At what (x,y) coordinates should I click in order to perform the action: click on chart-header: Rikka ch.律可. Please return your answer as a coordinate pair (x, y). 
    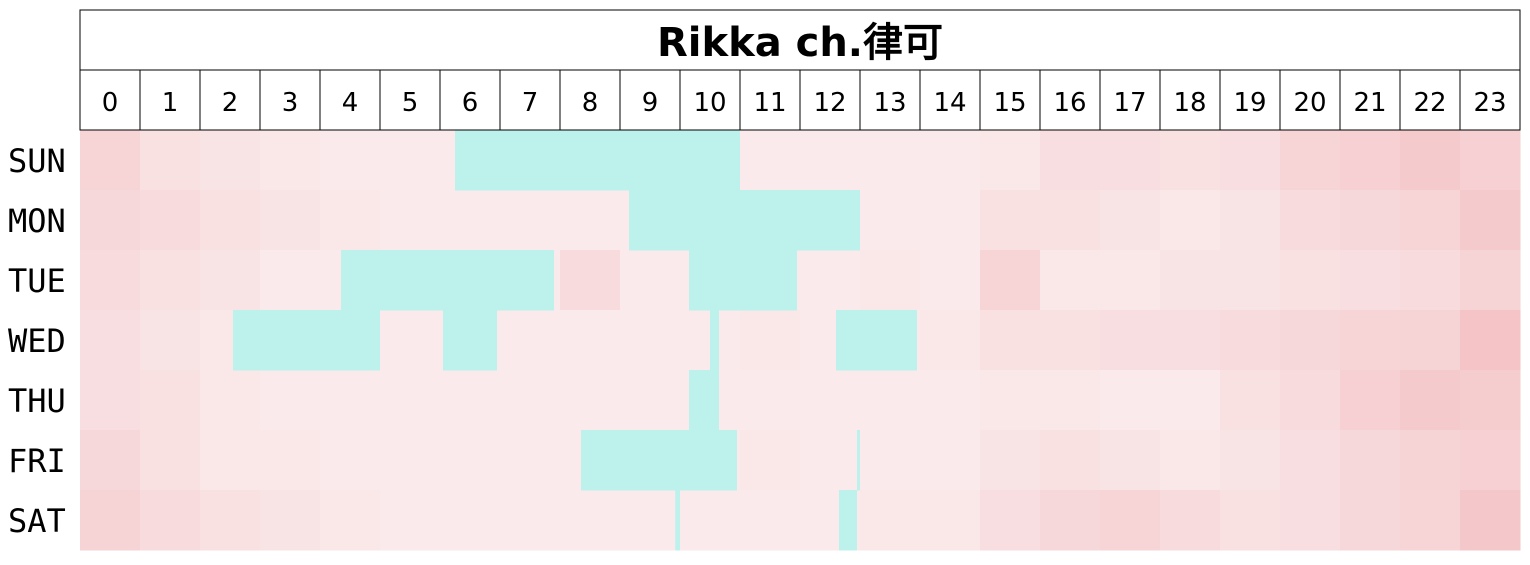
    Looking at the image, I should click on (800, 40).